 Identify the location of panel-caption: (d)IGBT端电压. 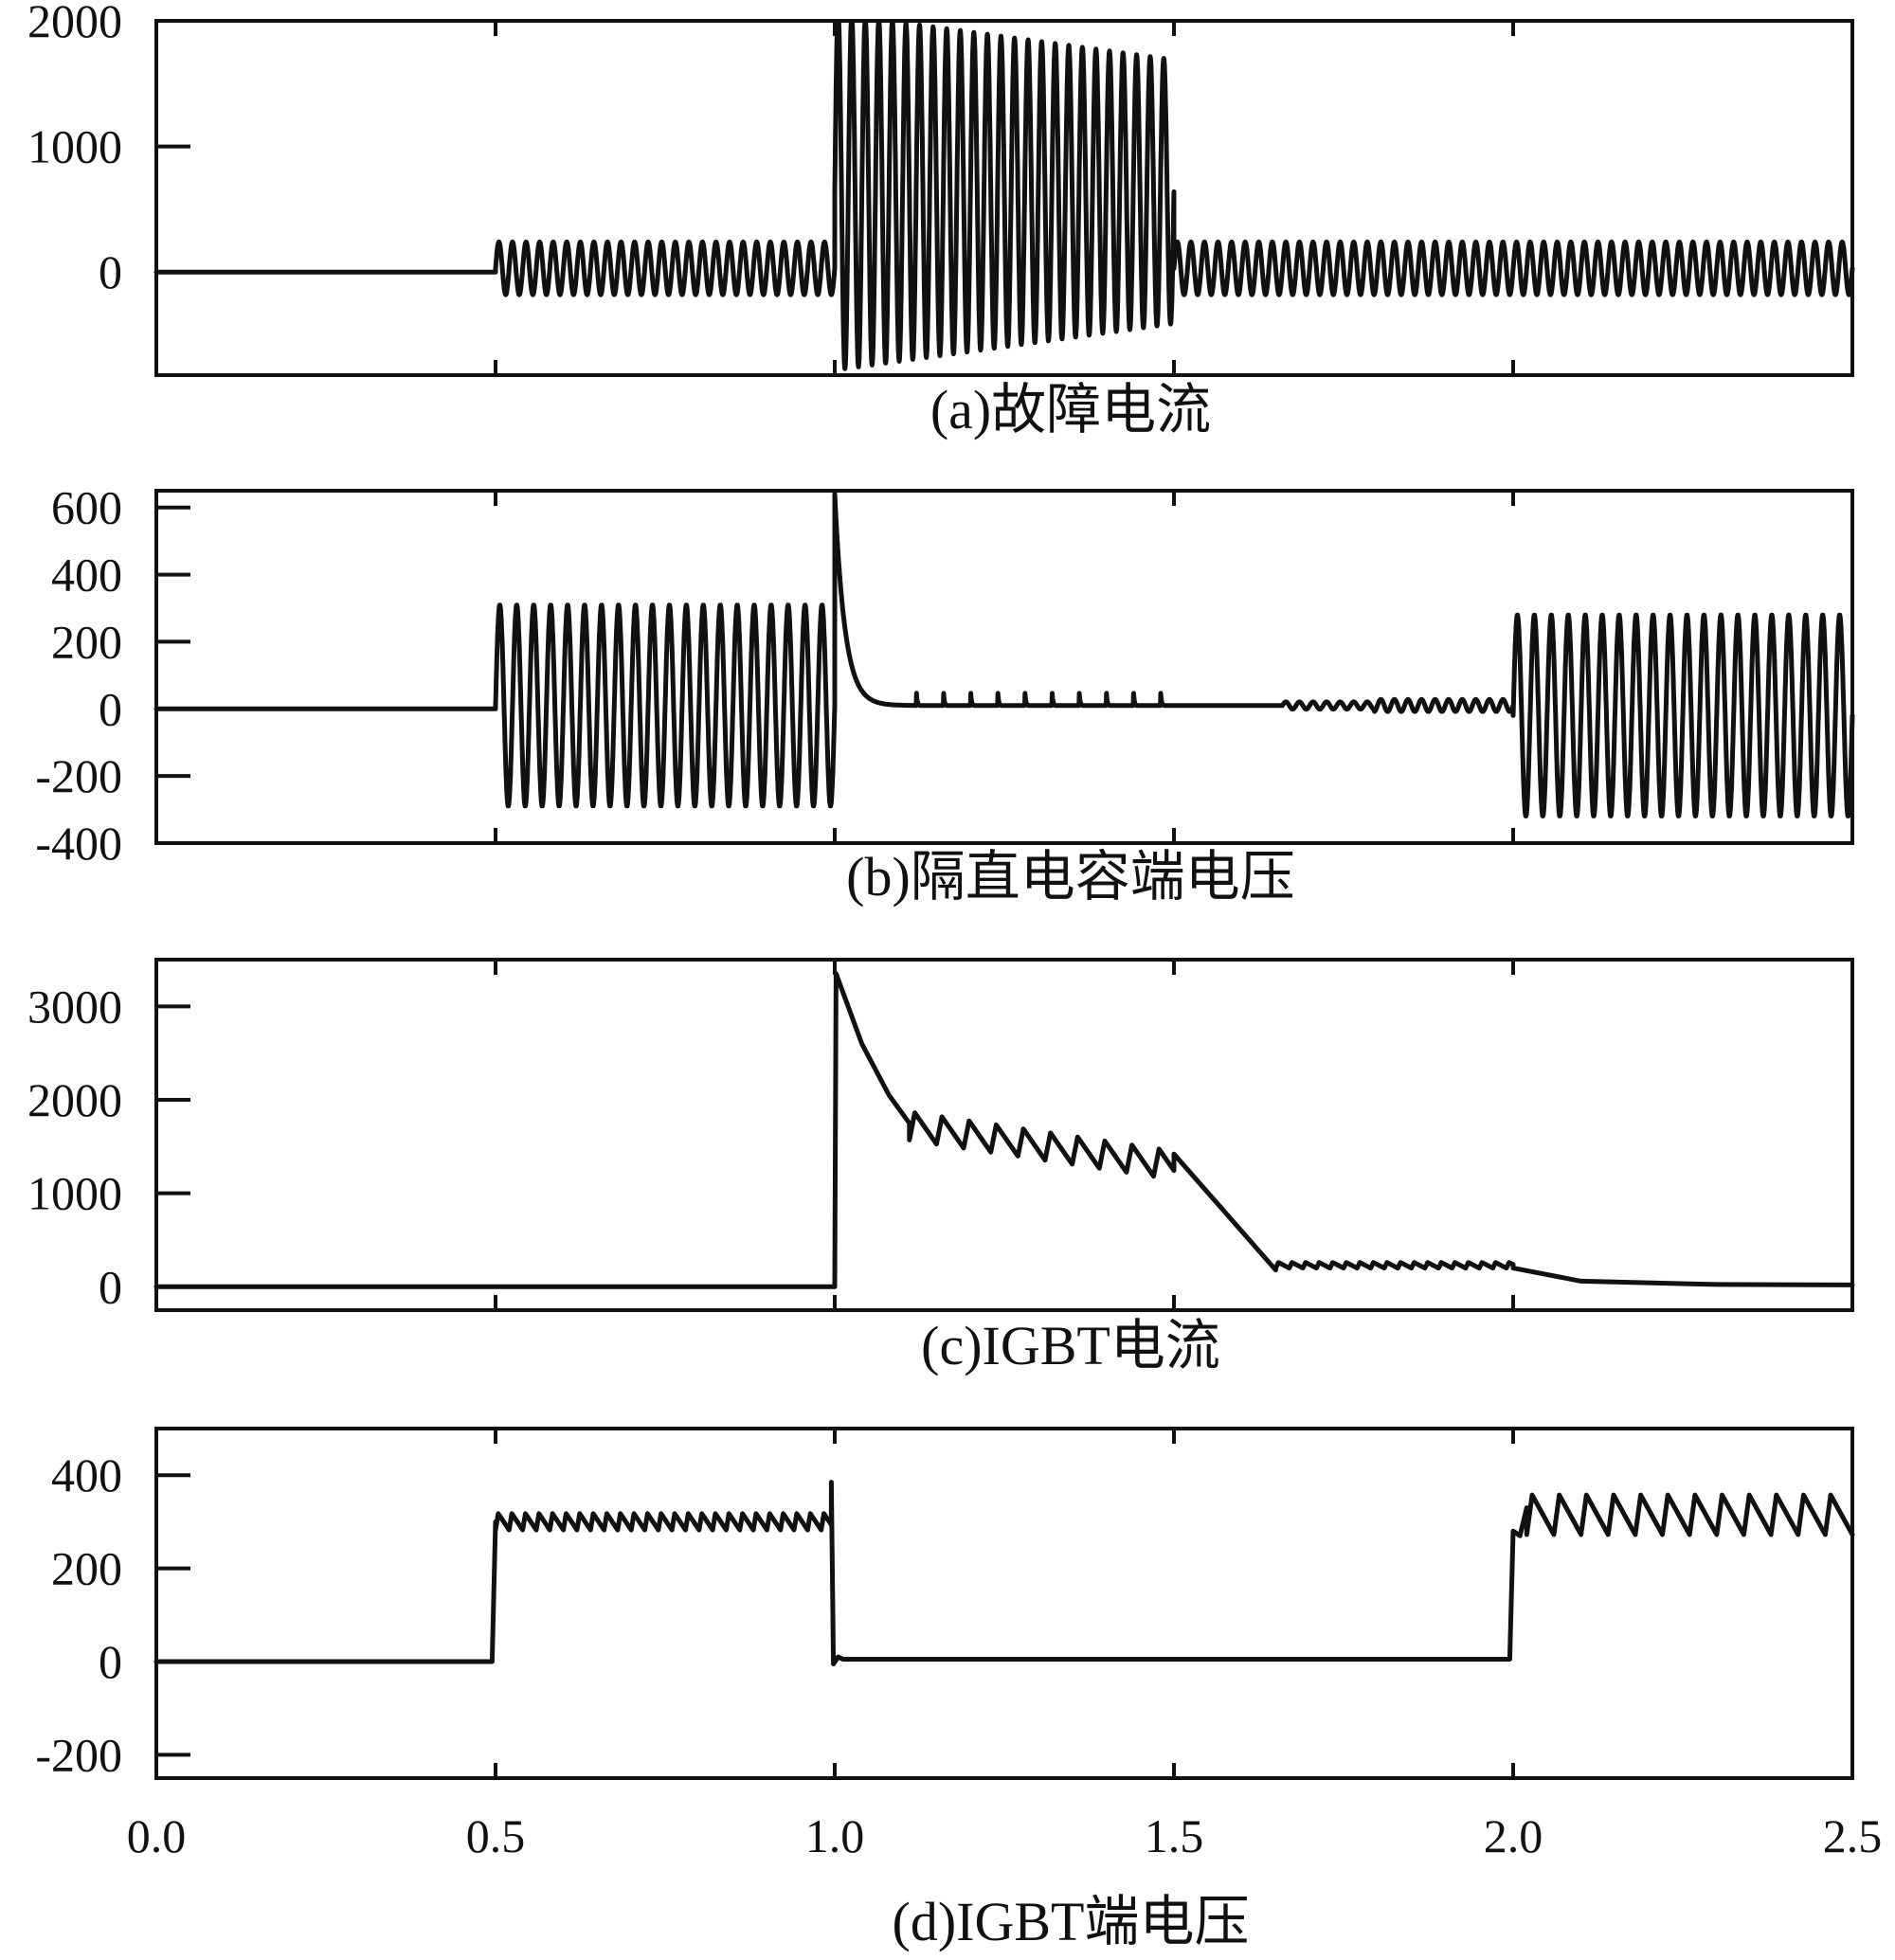
(1071, 1921).